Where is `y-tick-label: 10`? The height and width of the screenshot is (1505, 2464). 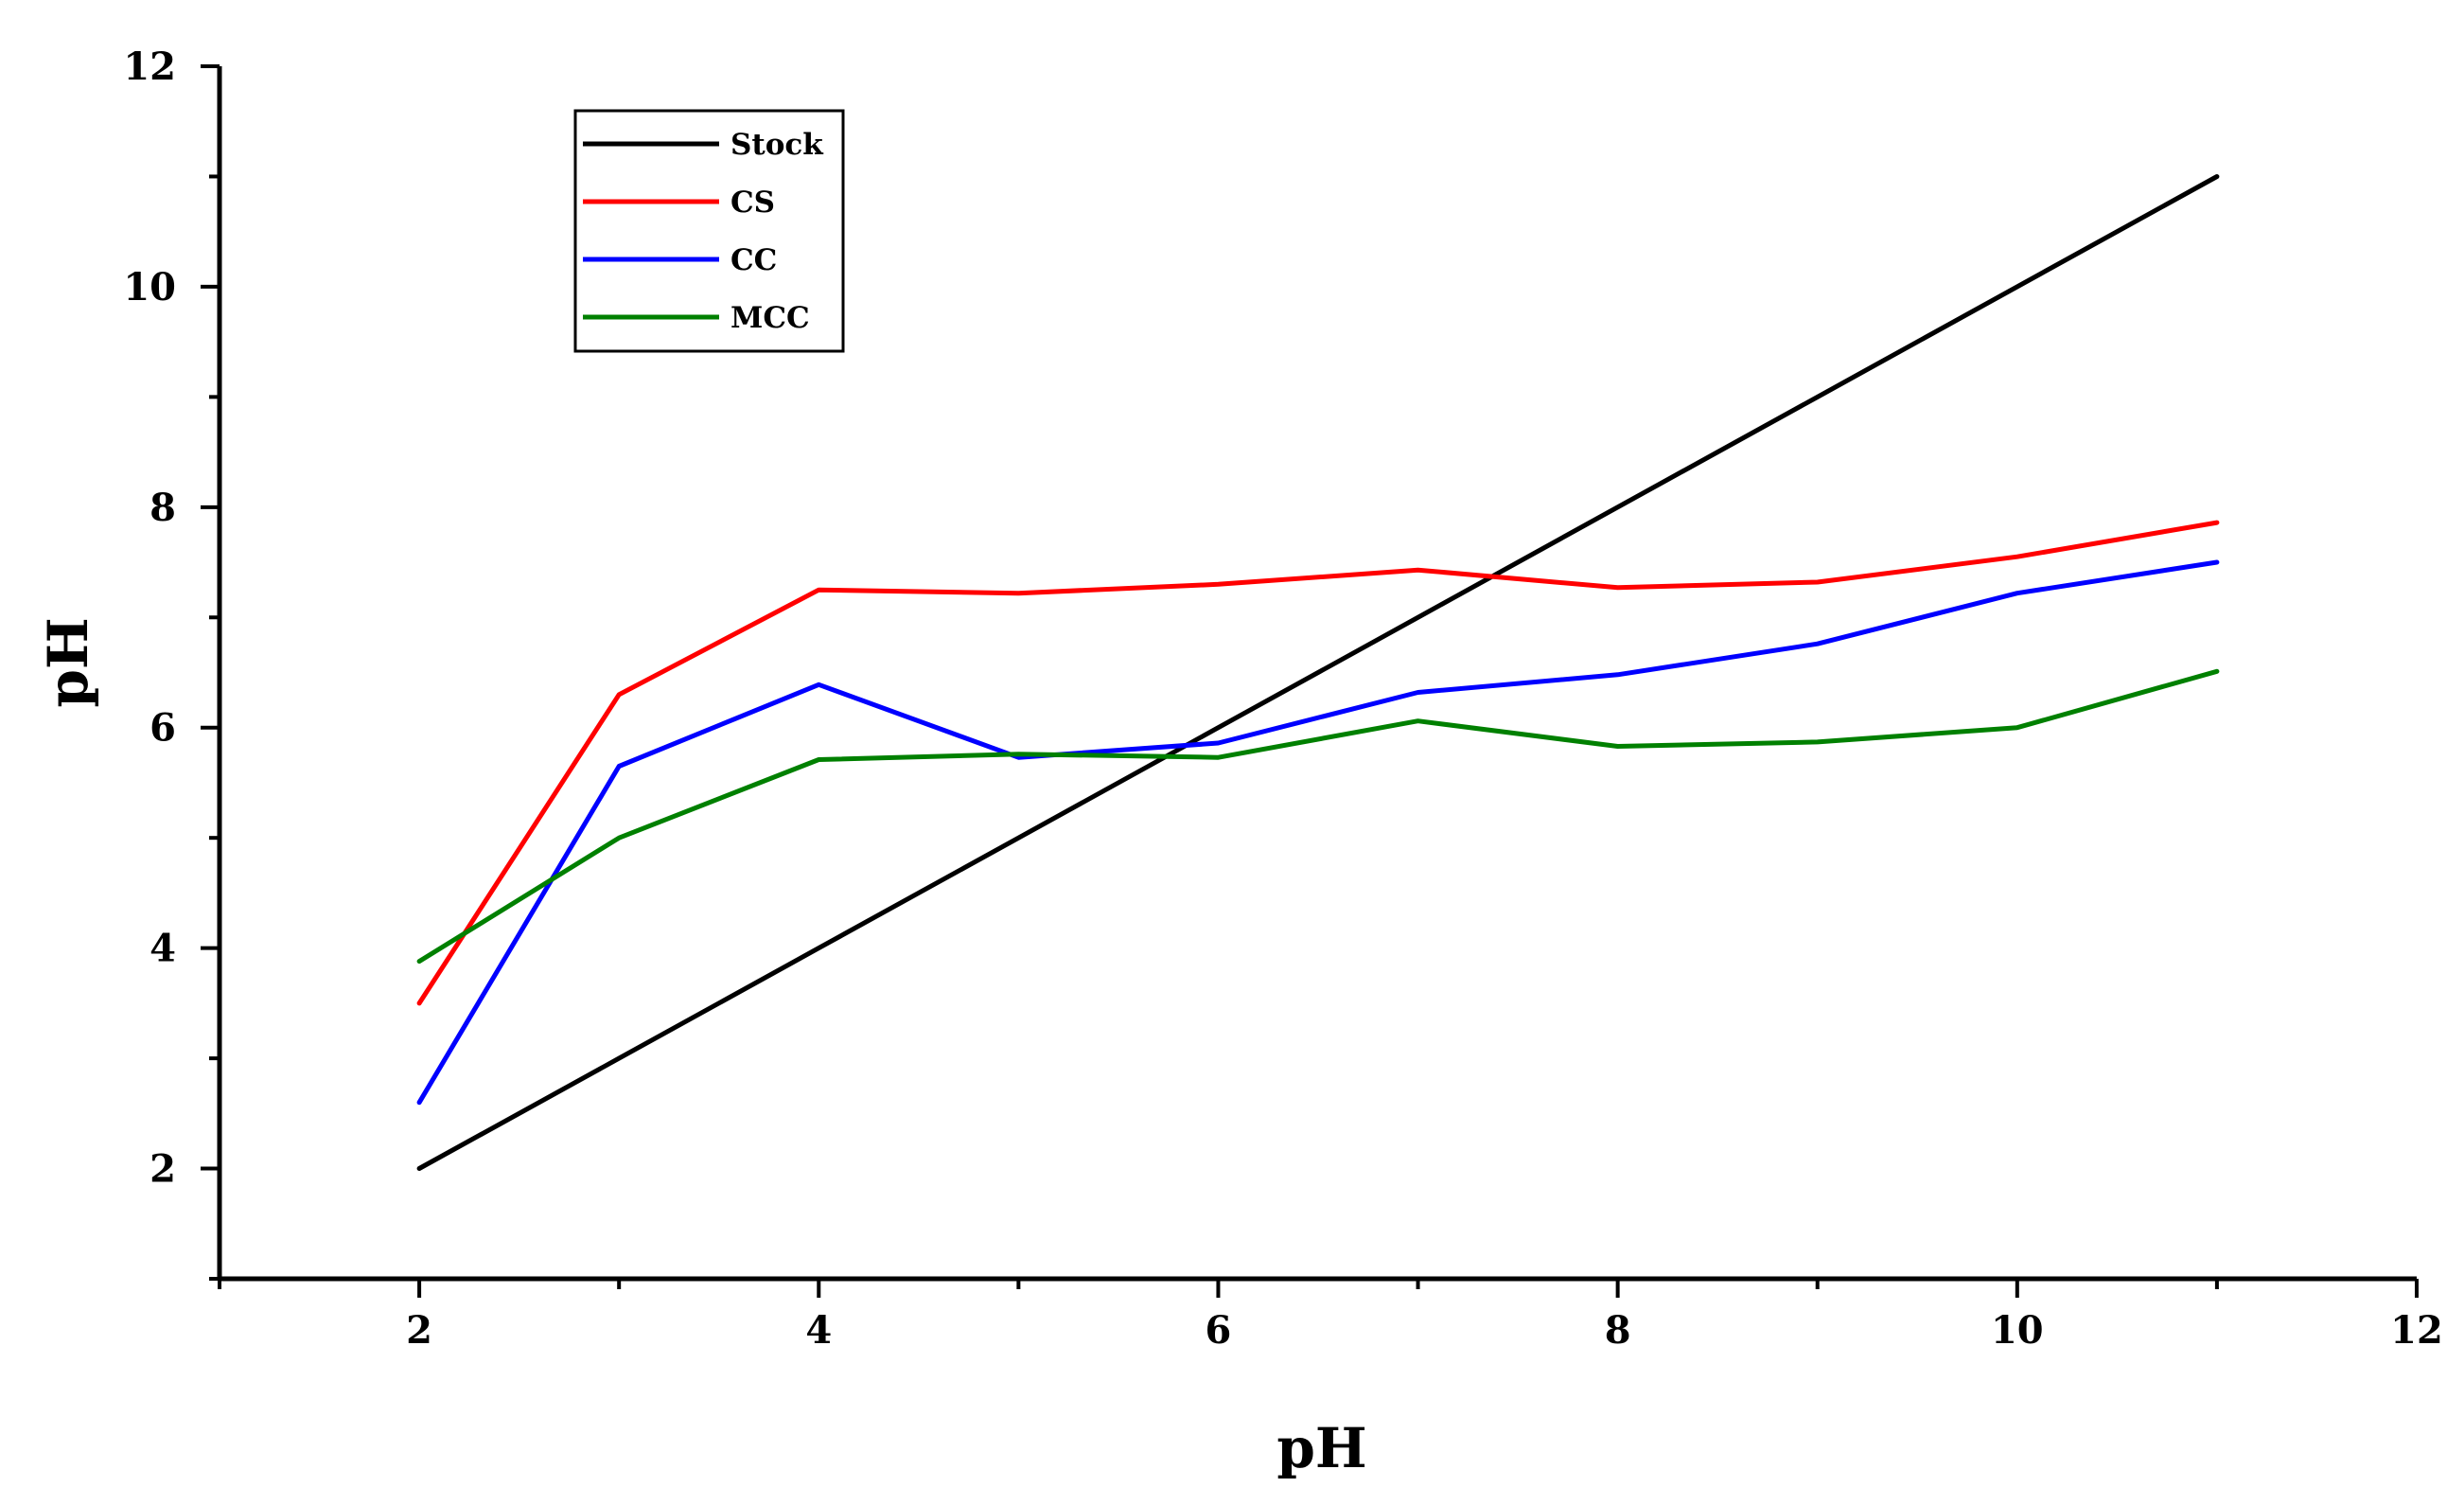 y-tick-label: 10 is located at coordinates (149, 287).